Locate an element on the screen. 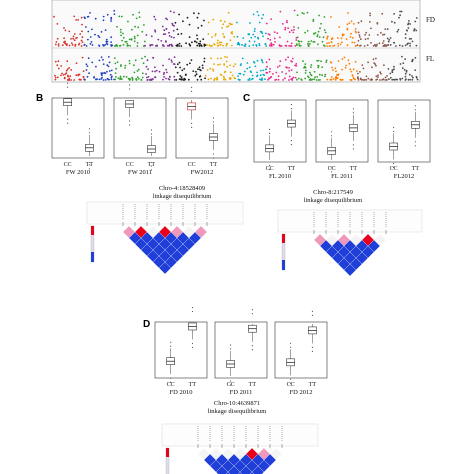 The image size is (474, 474). group-label-cc: CC is located at coordinates (192, 165).